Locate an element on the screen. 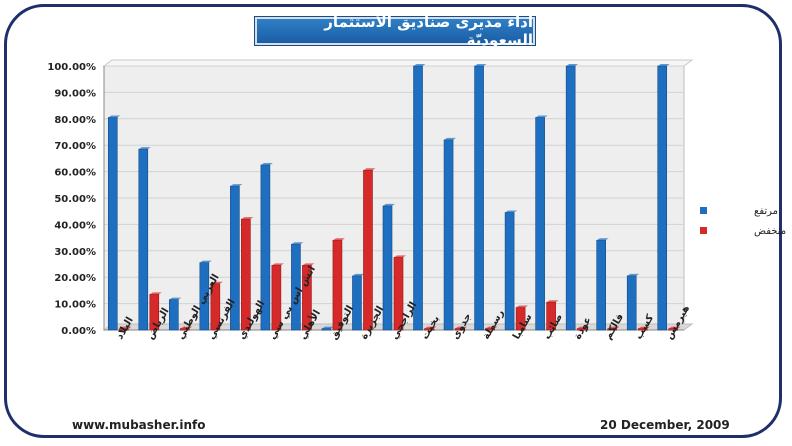 The height and width of the screenshot is (446, 792). y-tick-label: 30.00% is located at coordinates (75, 252).